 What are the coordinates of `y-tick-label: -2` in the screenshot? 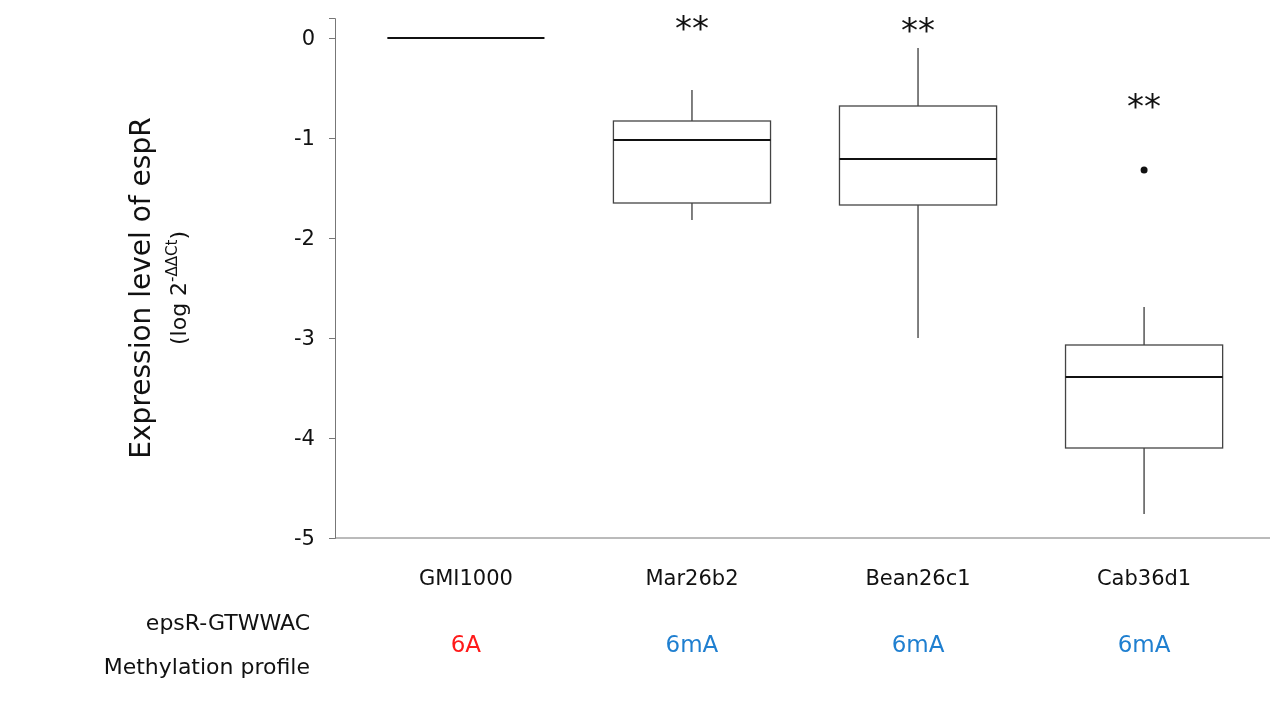 It's located at (304, 238).